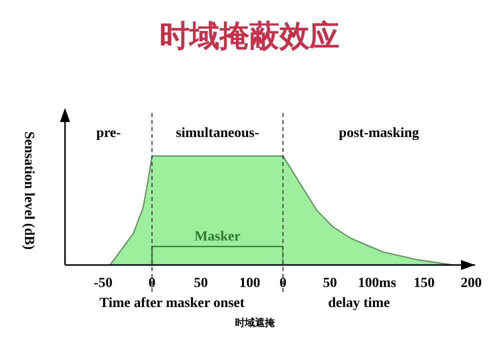  What do you see at coordinates (218, 133) in the screenshot?
I see `text: simultaneous-` at bounding box center [218, 133].